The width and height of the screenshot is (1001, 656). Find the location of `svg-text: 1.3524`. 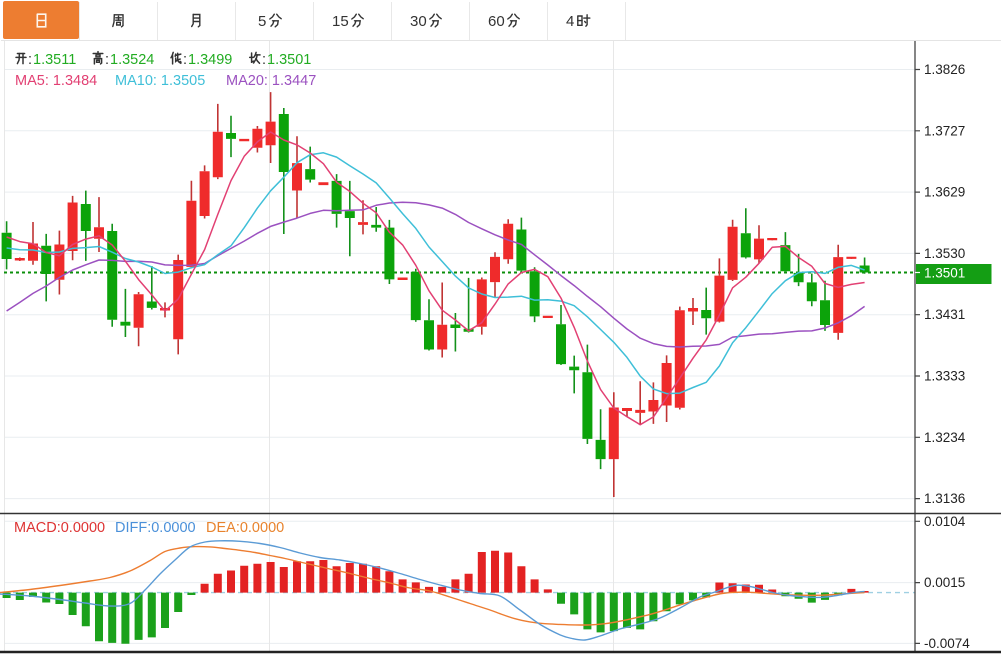

svg-text: 1.3524 is located at coordinates (132, 60).